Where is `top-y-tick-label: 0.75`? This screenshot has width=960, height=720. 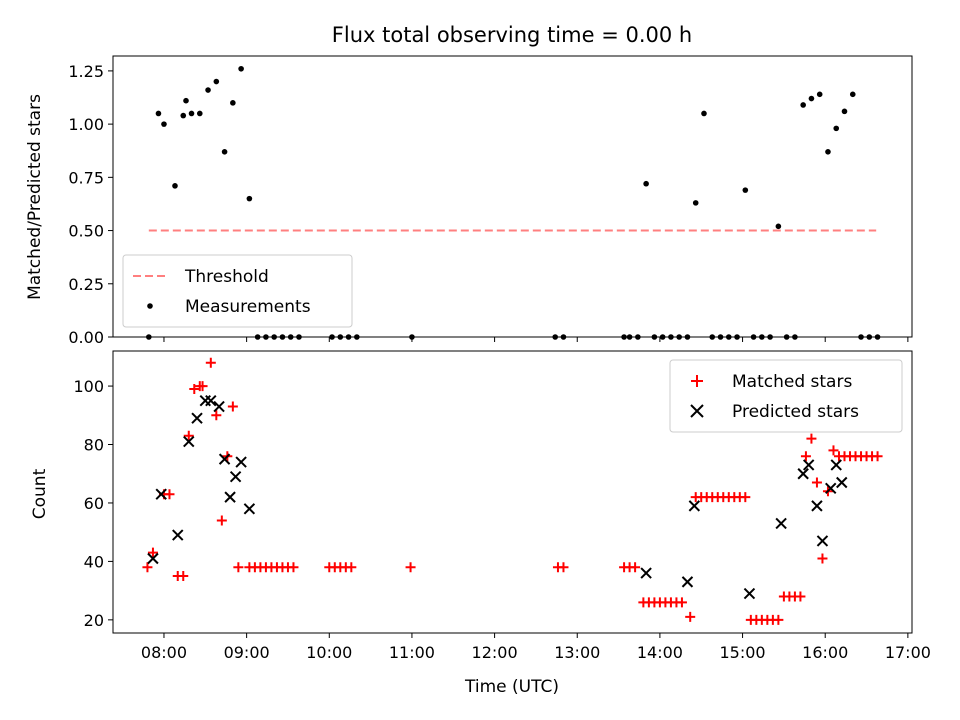 top-y-tick-label: 0.75 is located at coordinates (86, 177).